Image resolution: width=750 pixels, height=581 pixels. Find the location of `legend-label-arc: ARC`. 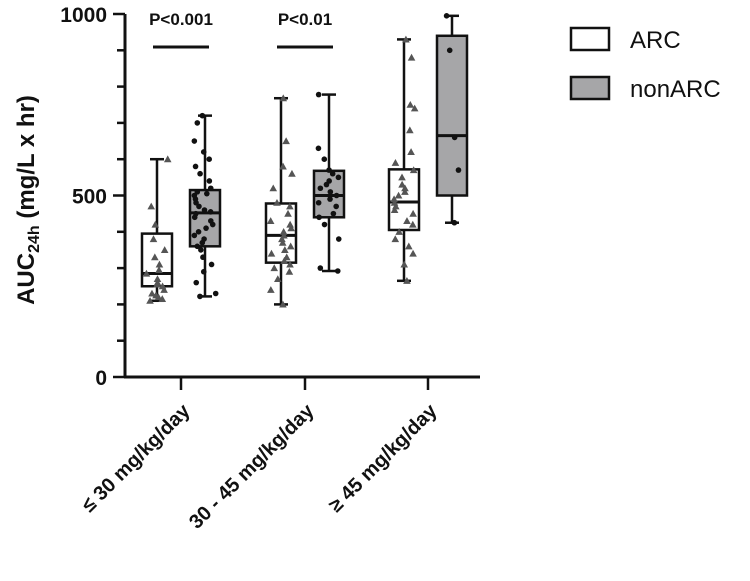

legend-label-arc: ARC is located at coordinates (655, 40).